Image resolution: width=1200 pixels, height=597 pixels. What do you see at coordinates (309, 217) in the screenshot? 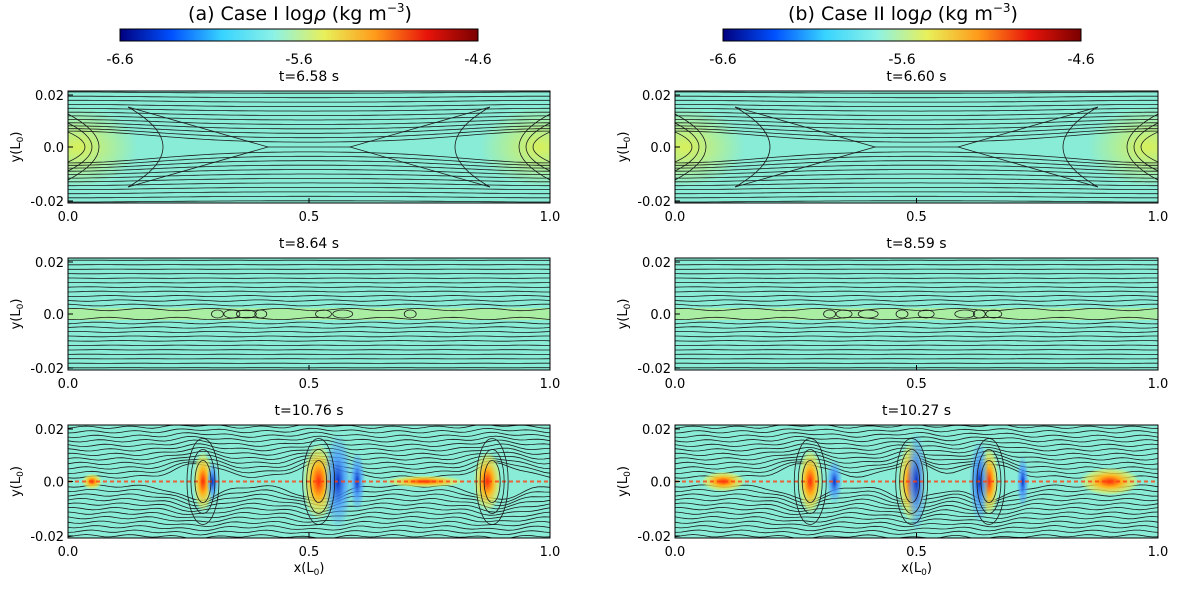
I see `x-tick-label: 0.5` at bounding box center [309, 217].